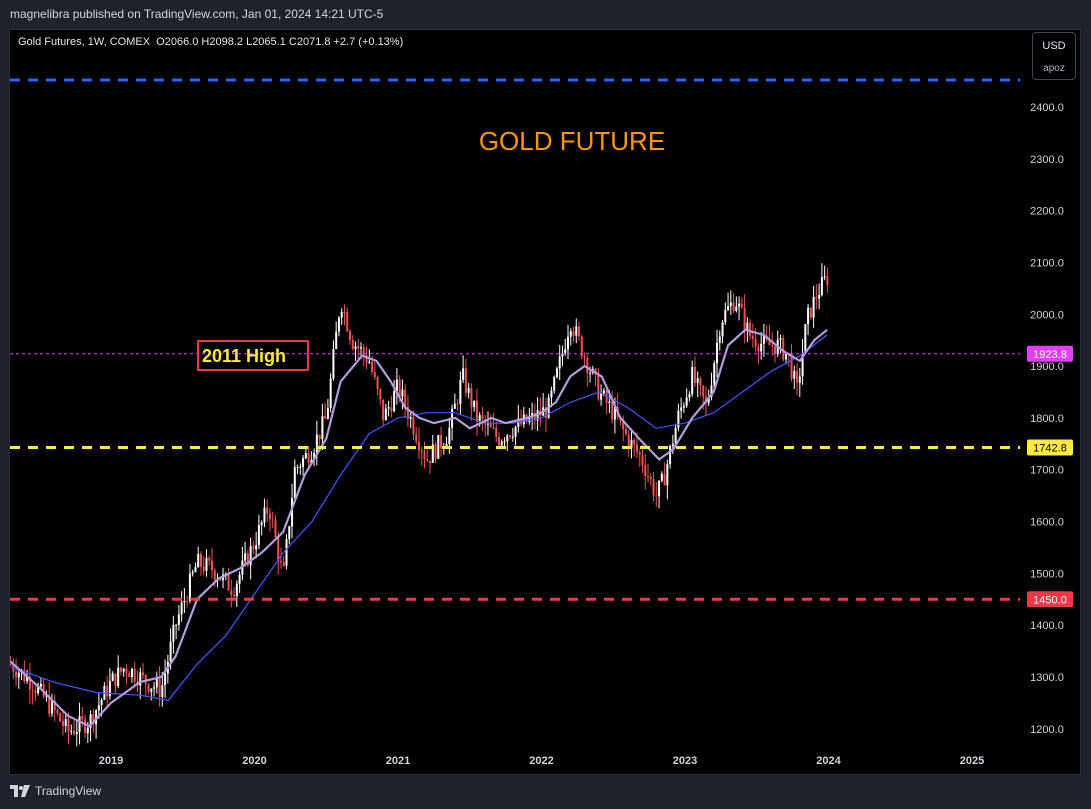 The height and width of the screenshot is (809, 1091). What do you see at coordinates (572, 141) in the screenshot?
I see `chart-title: GOLD FUTURE` at bounding box center [572, 141].